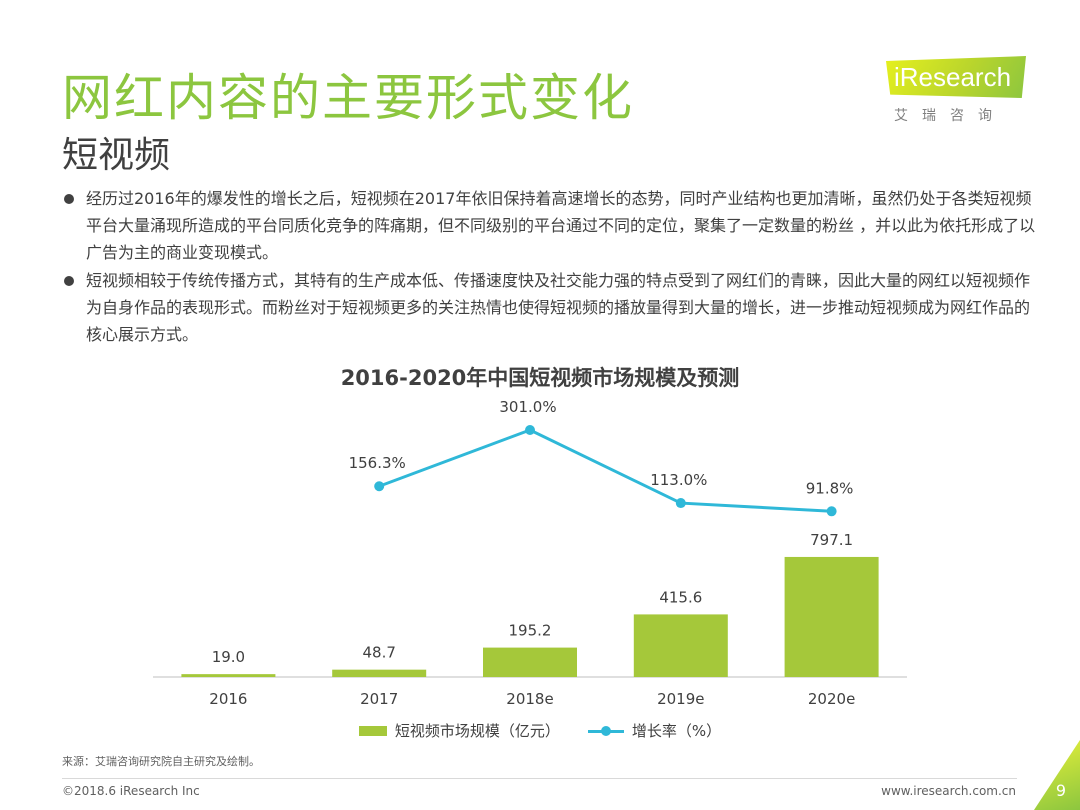  I want to click on page-title: 网红内容的主要形式变化, so click(348, 98).